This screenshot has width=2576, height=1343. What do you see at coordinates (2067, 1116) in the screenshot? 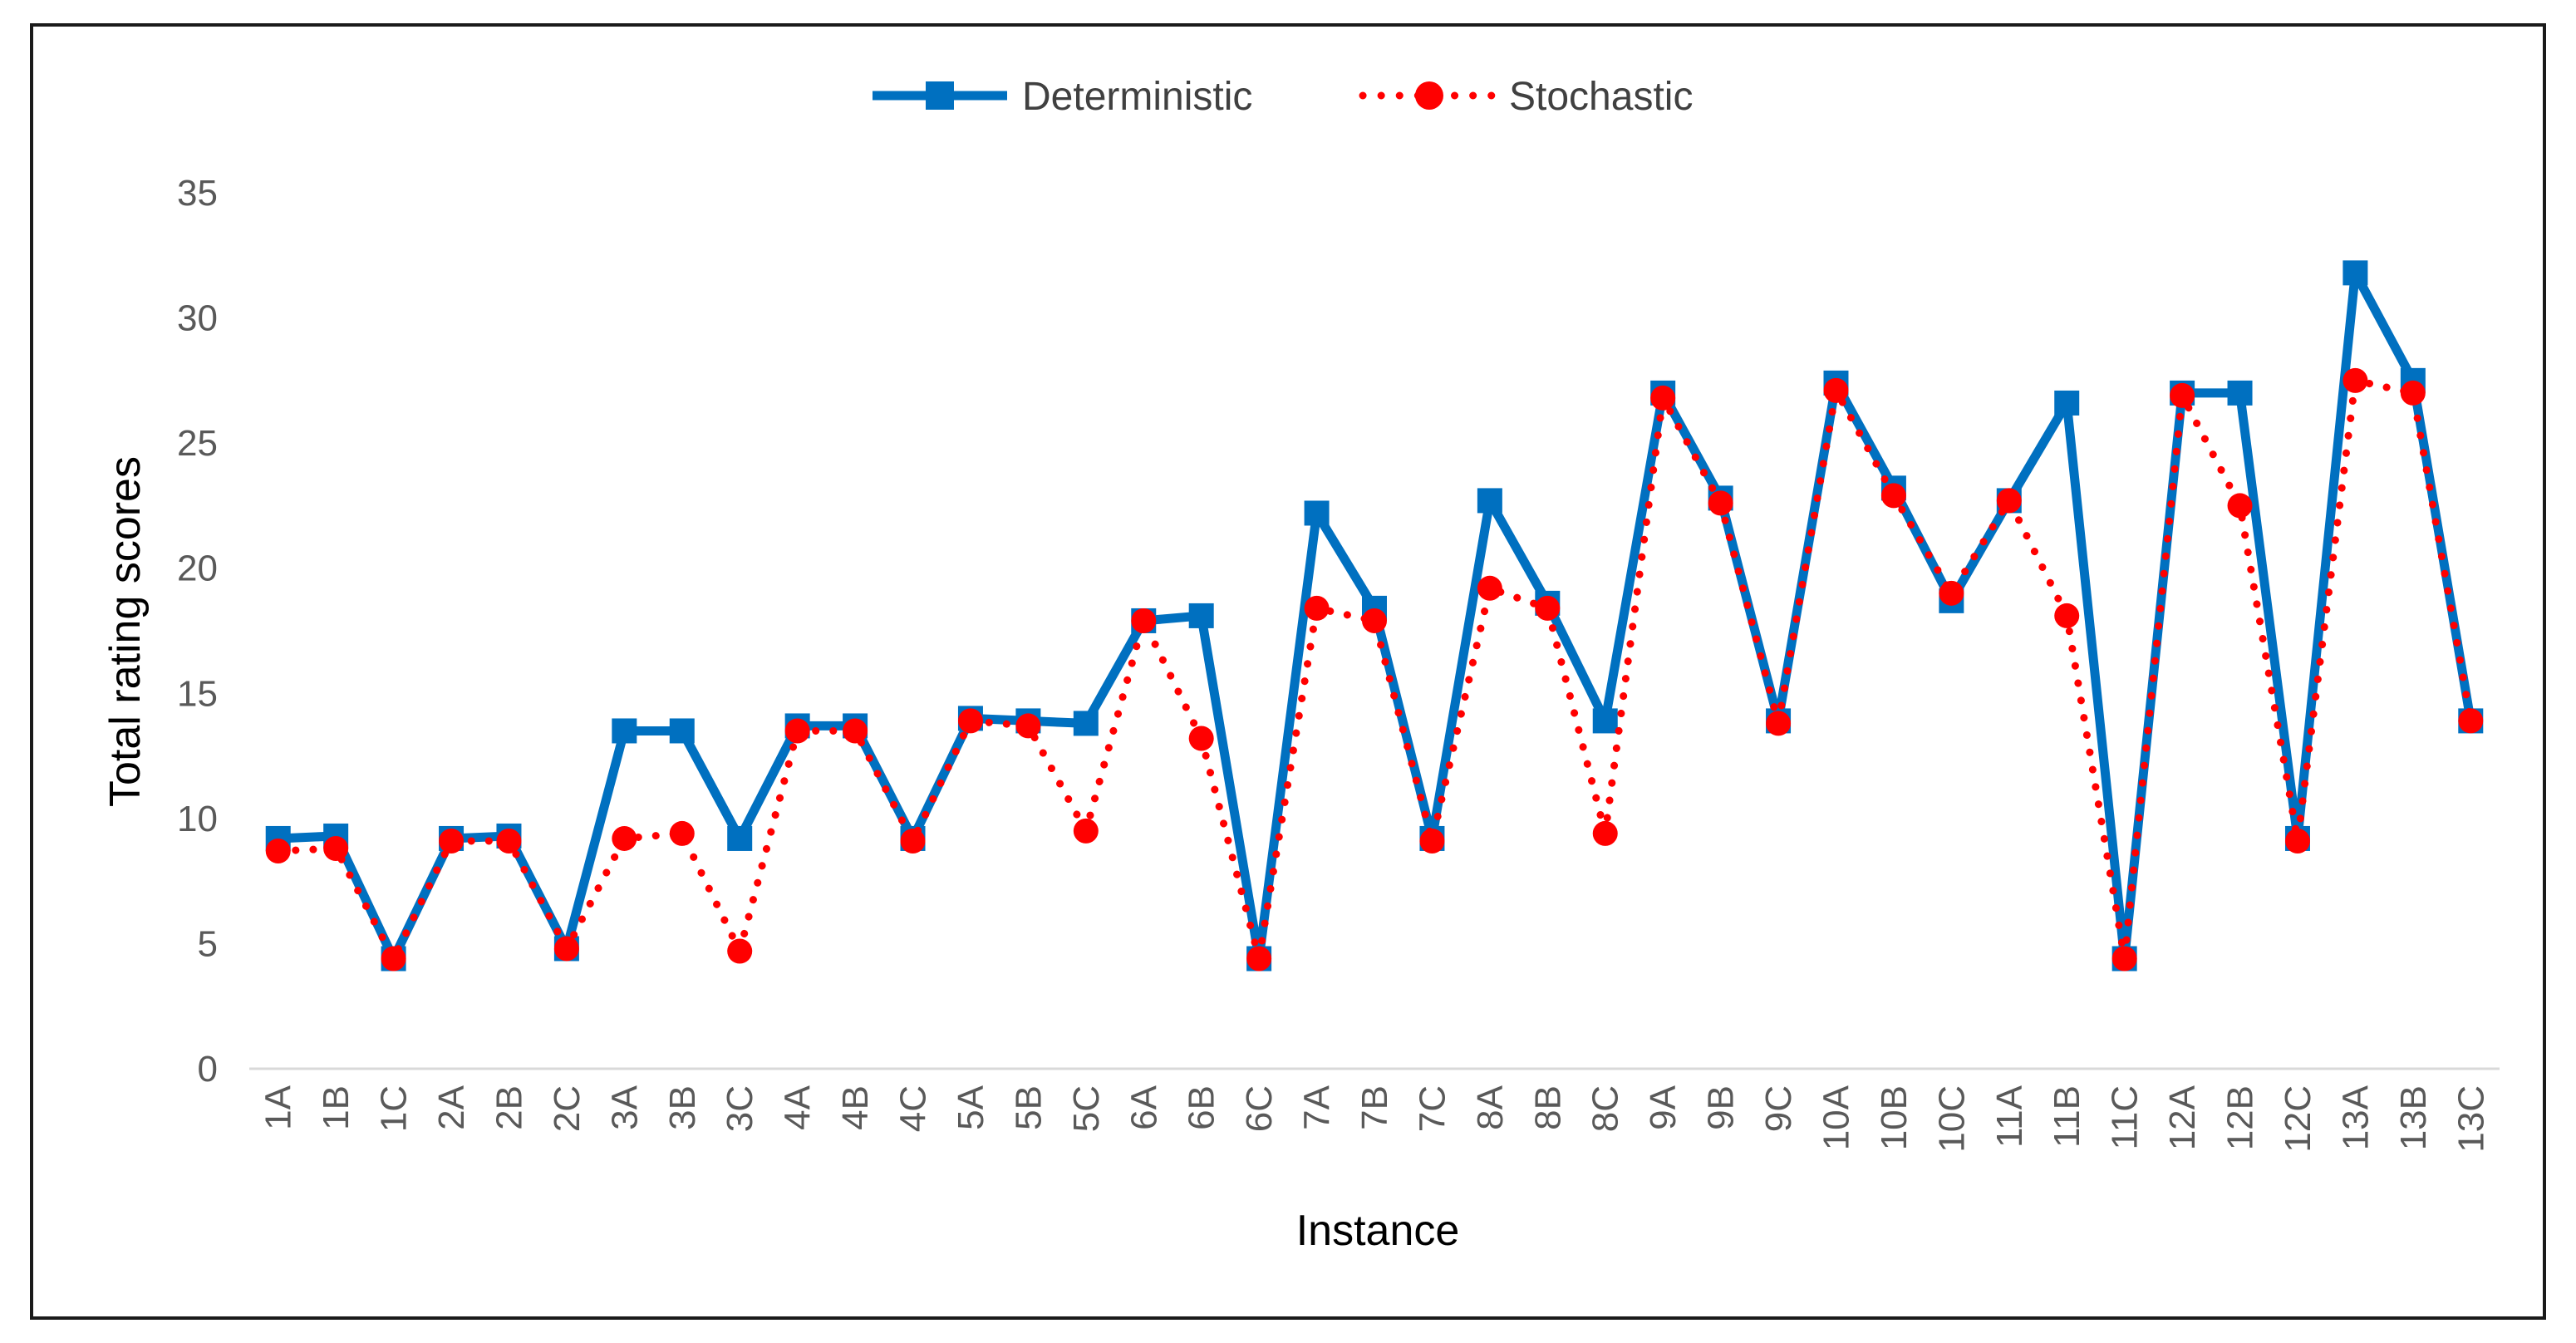
I see `x-tick-label: 11B` at bounding box center [2067, 1116].